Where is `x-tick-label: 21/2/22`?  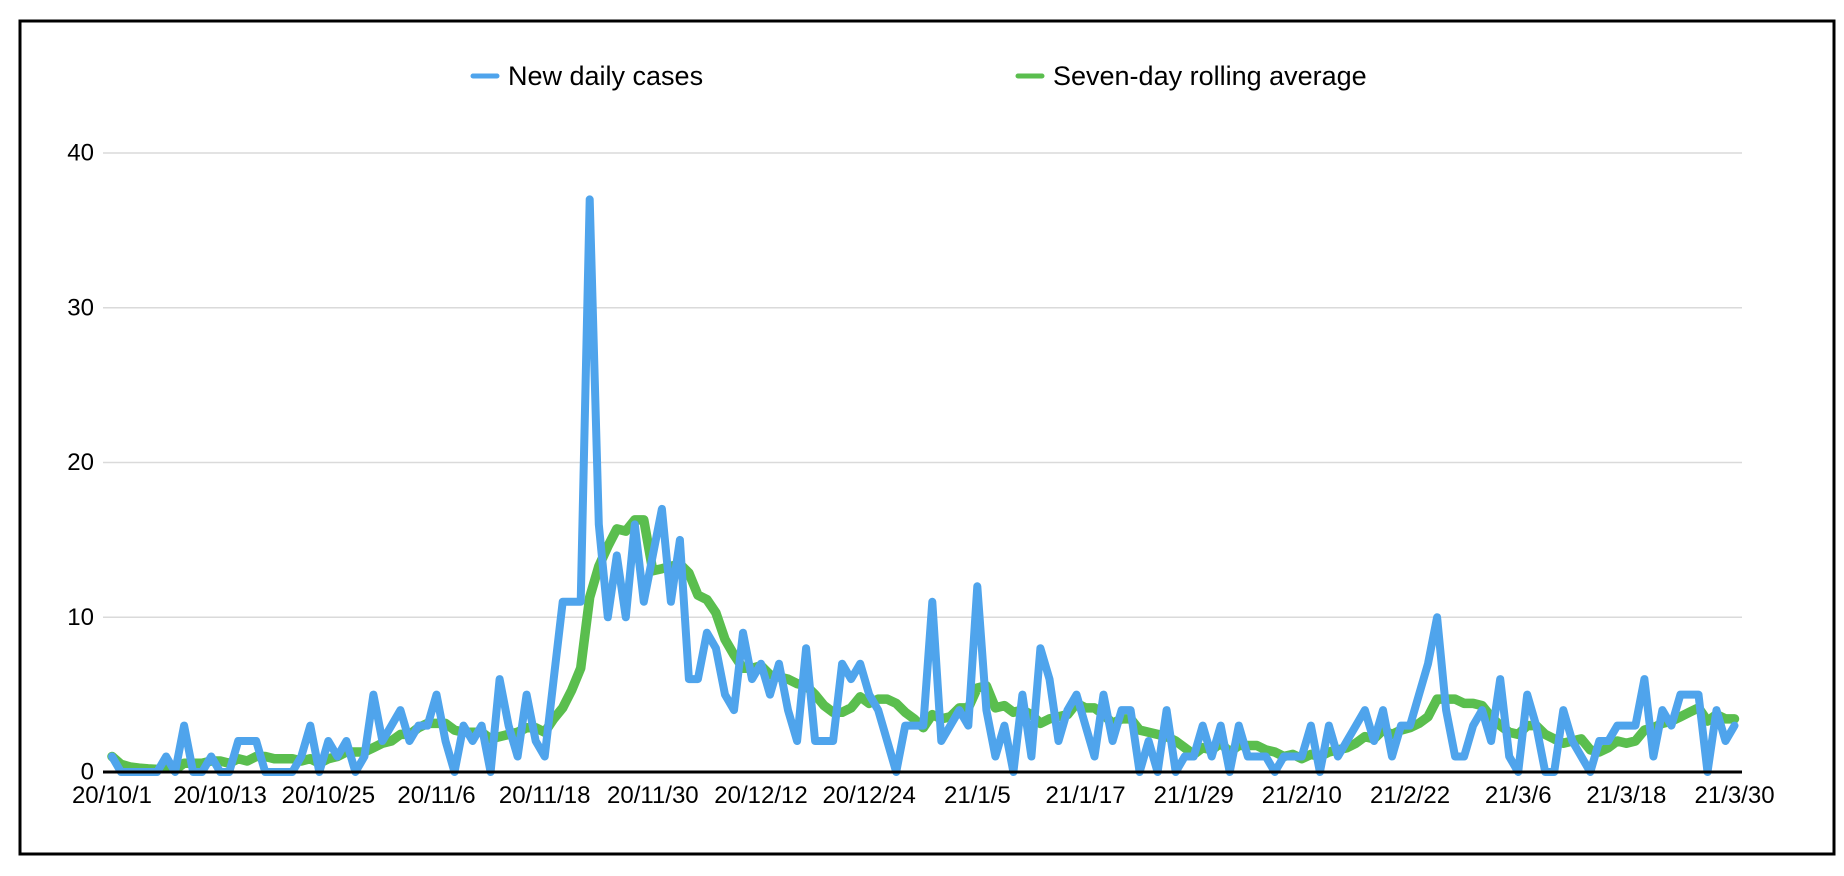 x-tick-label: 21/2/22 is located at coordinates (1410, 795).